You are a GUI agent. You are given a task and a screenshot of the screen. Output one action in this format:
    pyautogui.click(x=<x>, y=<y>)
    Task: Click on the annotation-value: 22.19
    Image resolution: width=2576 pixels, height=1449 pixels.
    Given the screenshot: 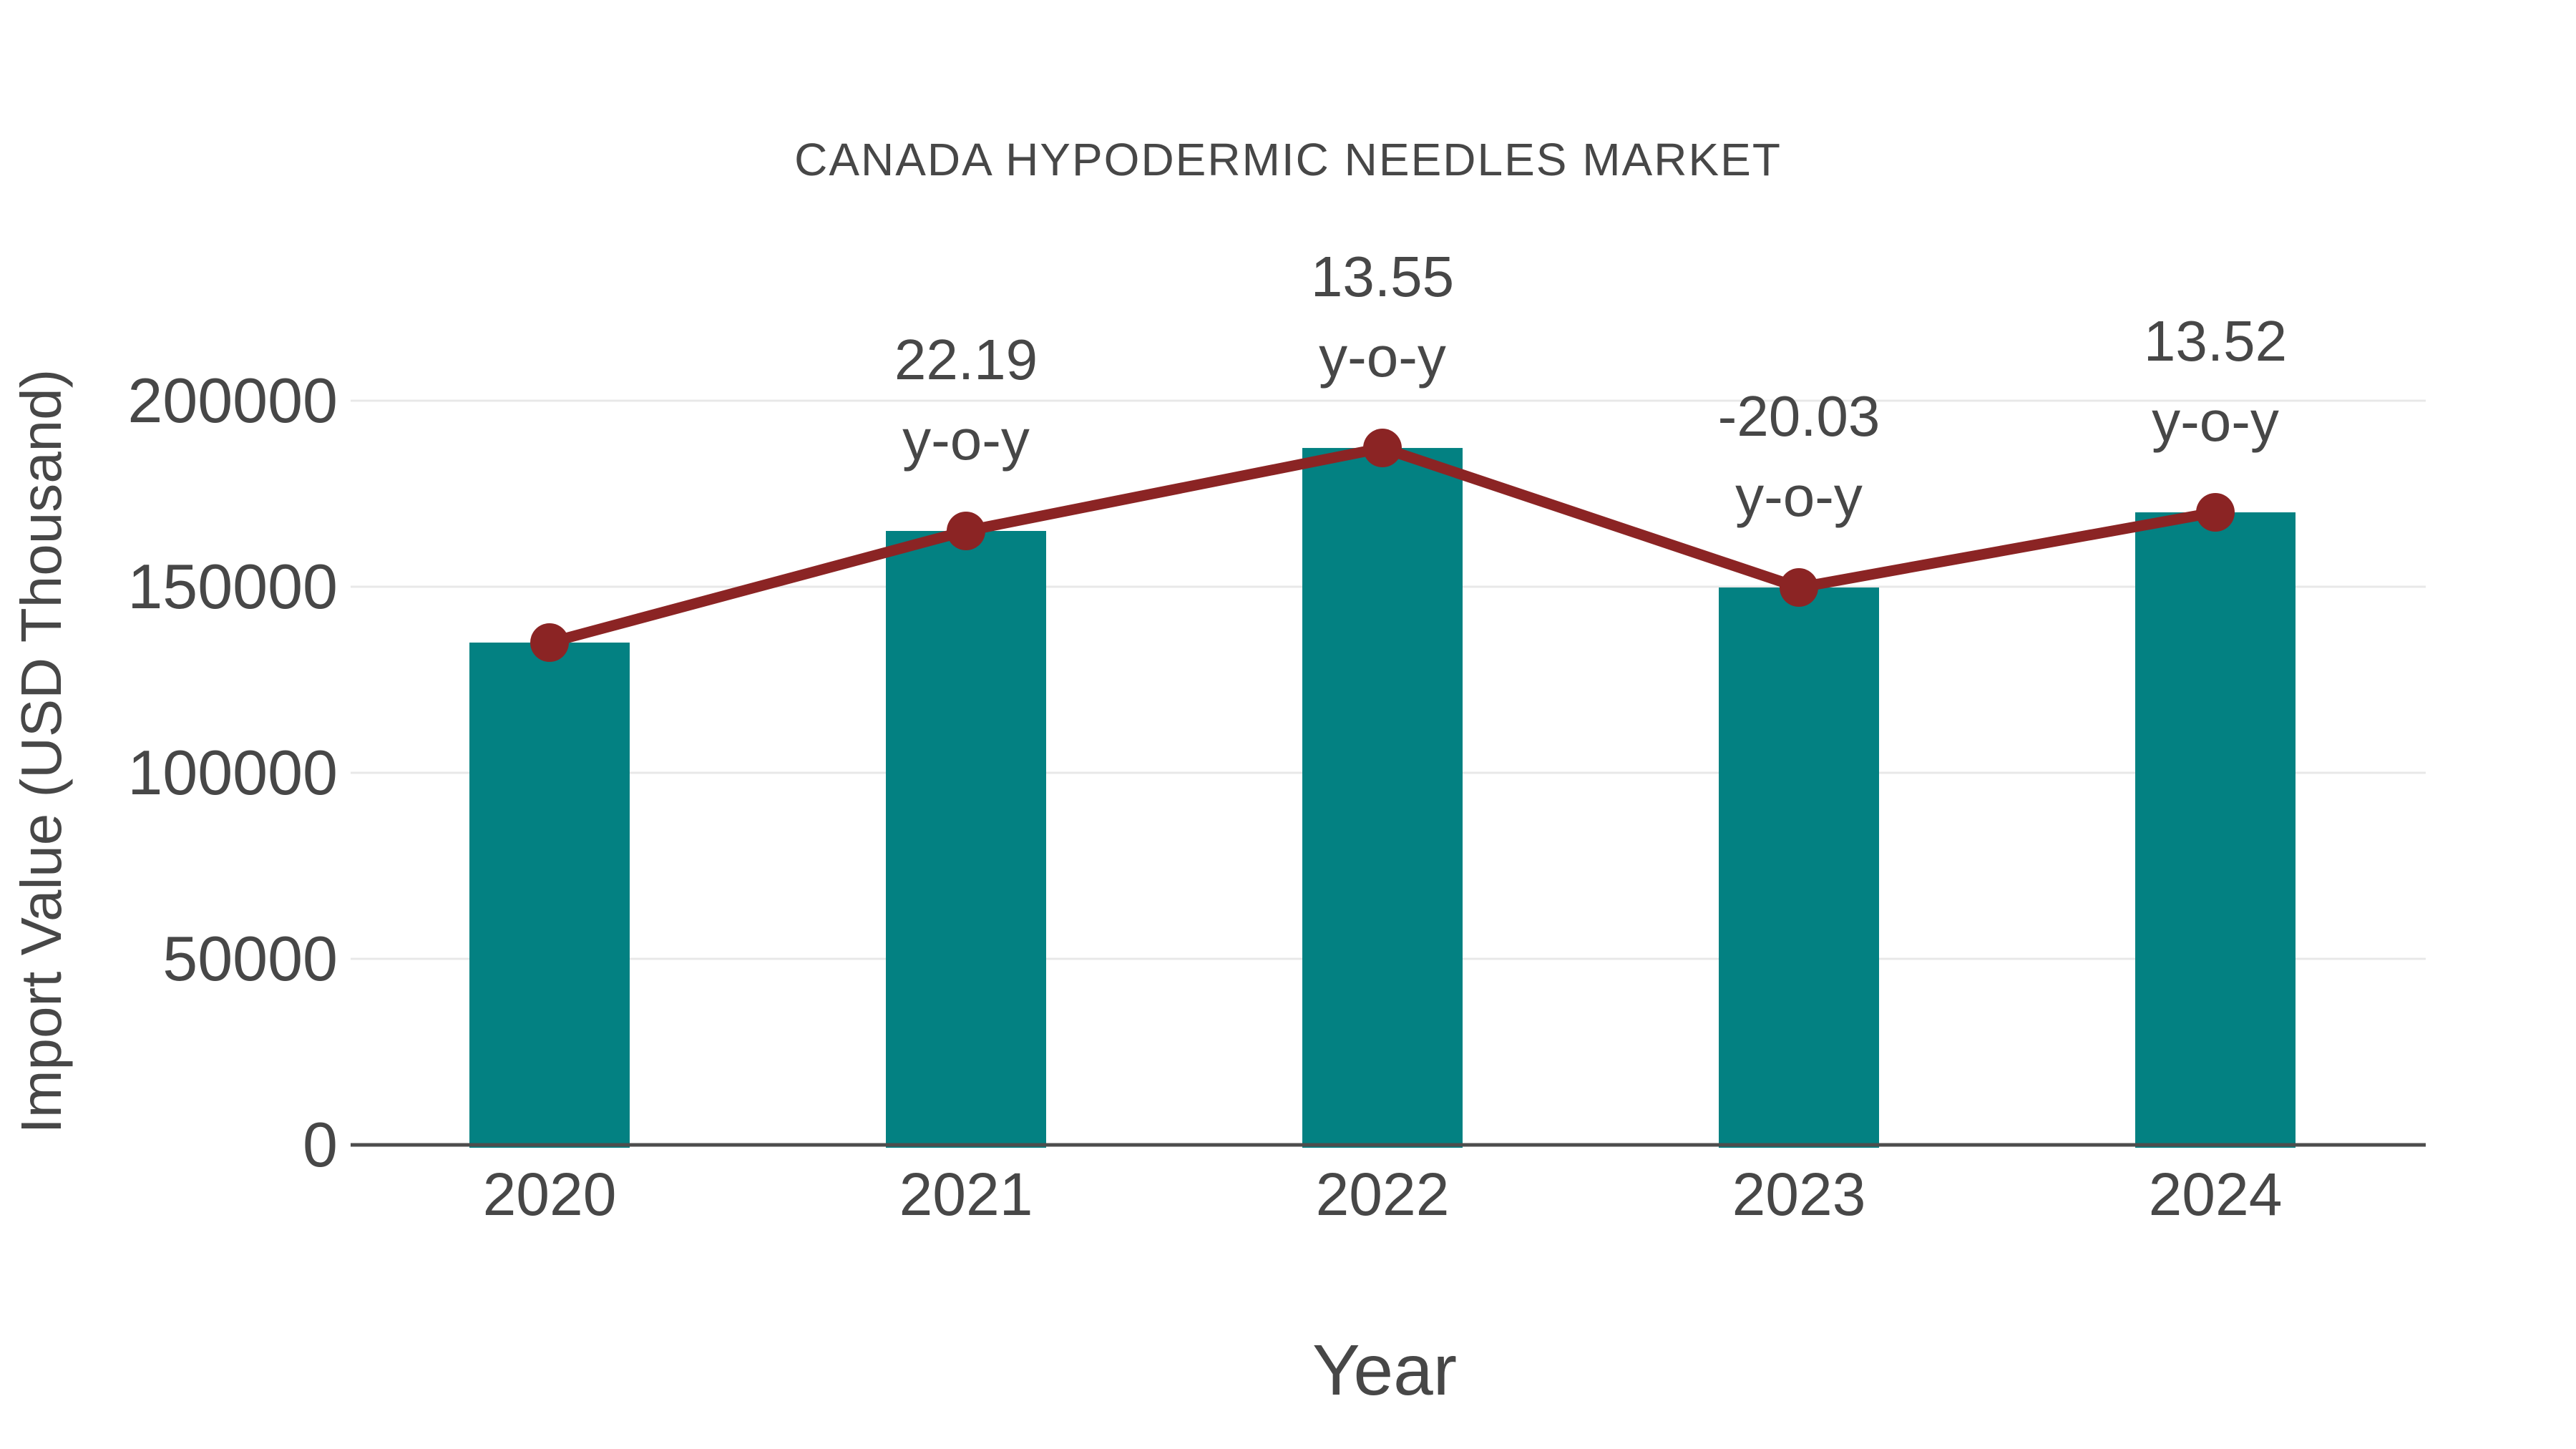 What is the action you would take?
    pyautogui.click(x=966, y=359)
    